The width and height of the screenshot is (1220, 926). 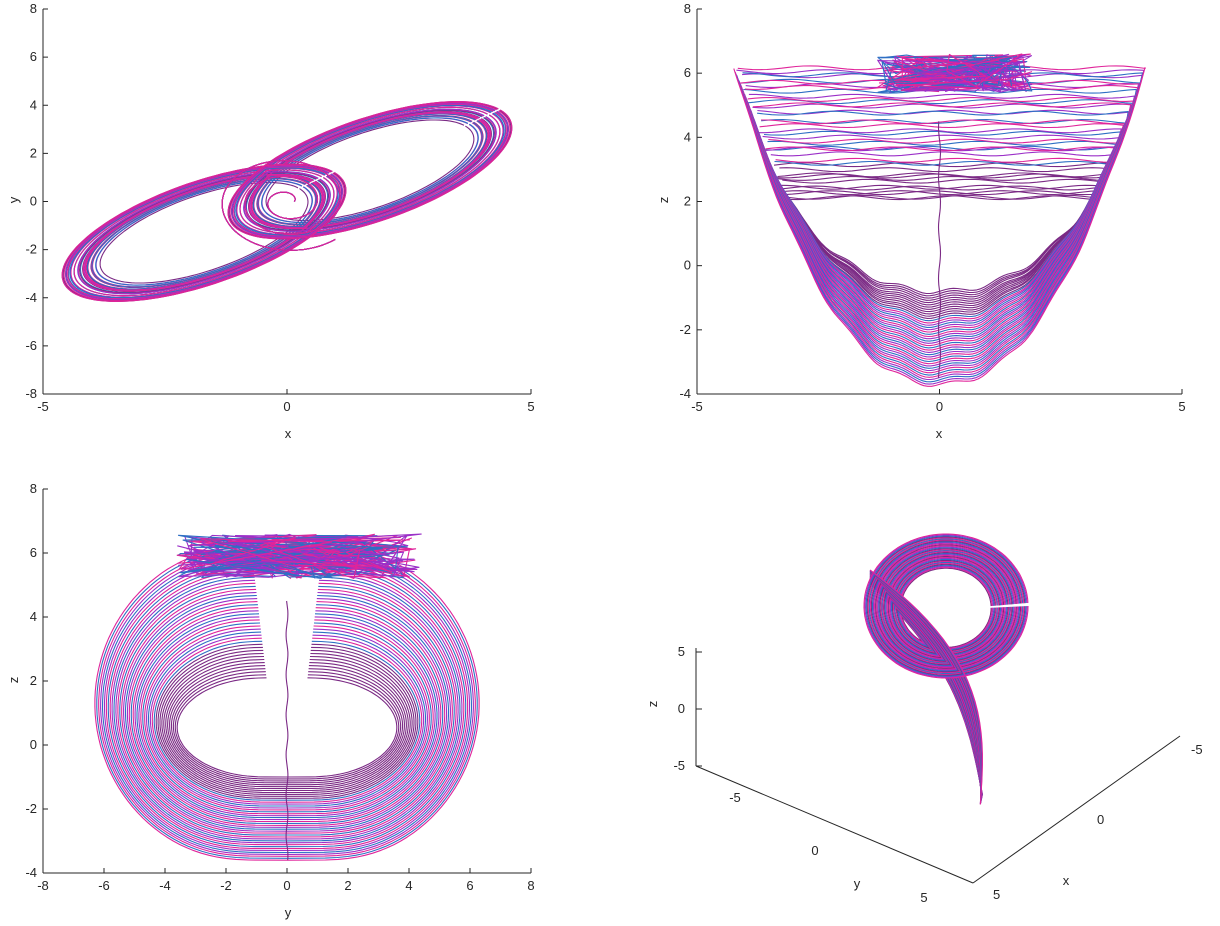 What do you see at coordinates (1181, 406) in the screenshot?
I see `xz-x-tick-label: 5` at bounding box center [1181, 406].